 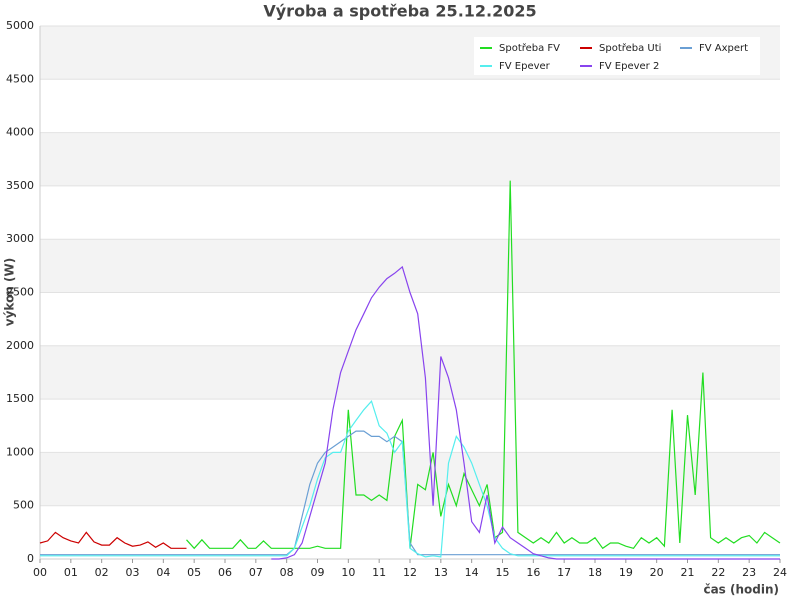 I want to click on x-axis-label: čas (hodin), so click(x=741, y=590).